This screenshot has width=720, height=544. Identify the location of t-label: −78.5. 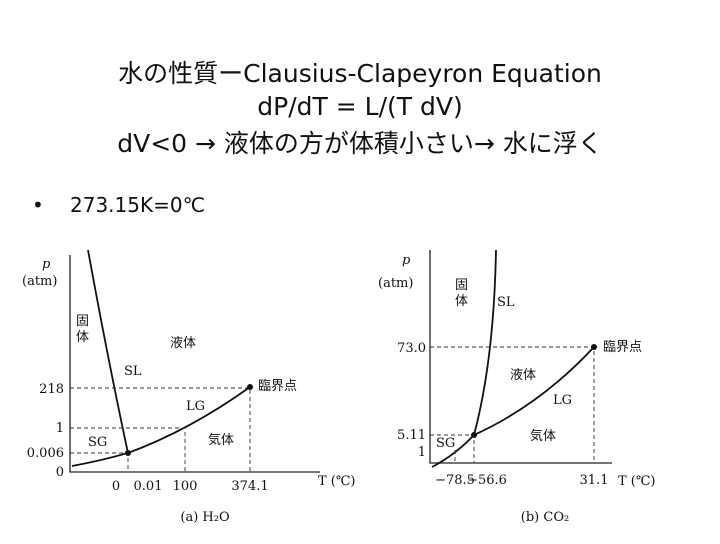
(455, 480).